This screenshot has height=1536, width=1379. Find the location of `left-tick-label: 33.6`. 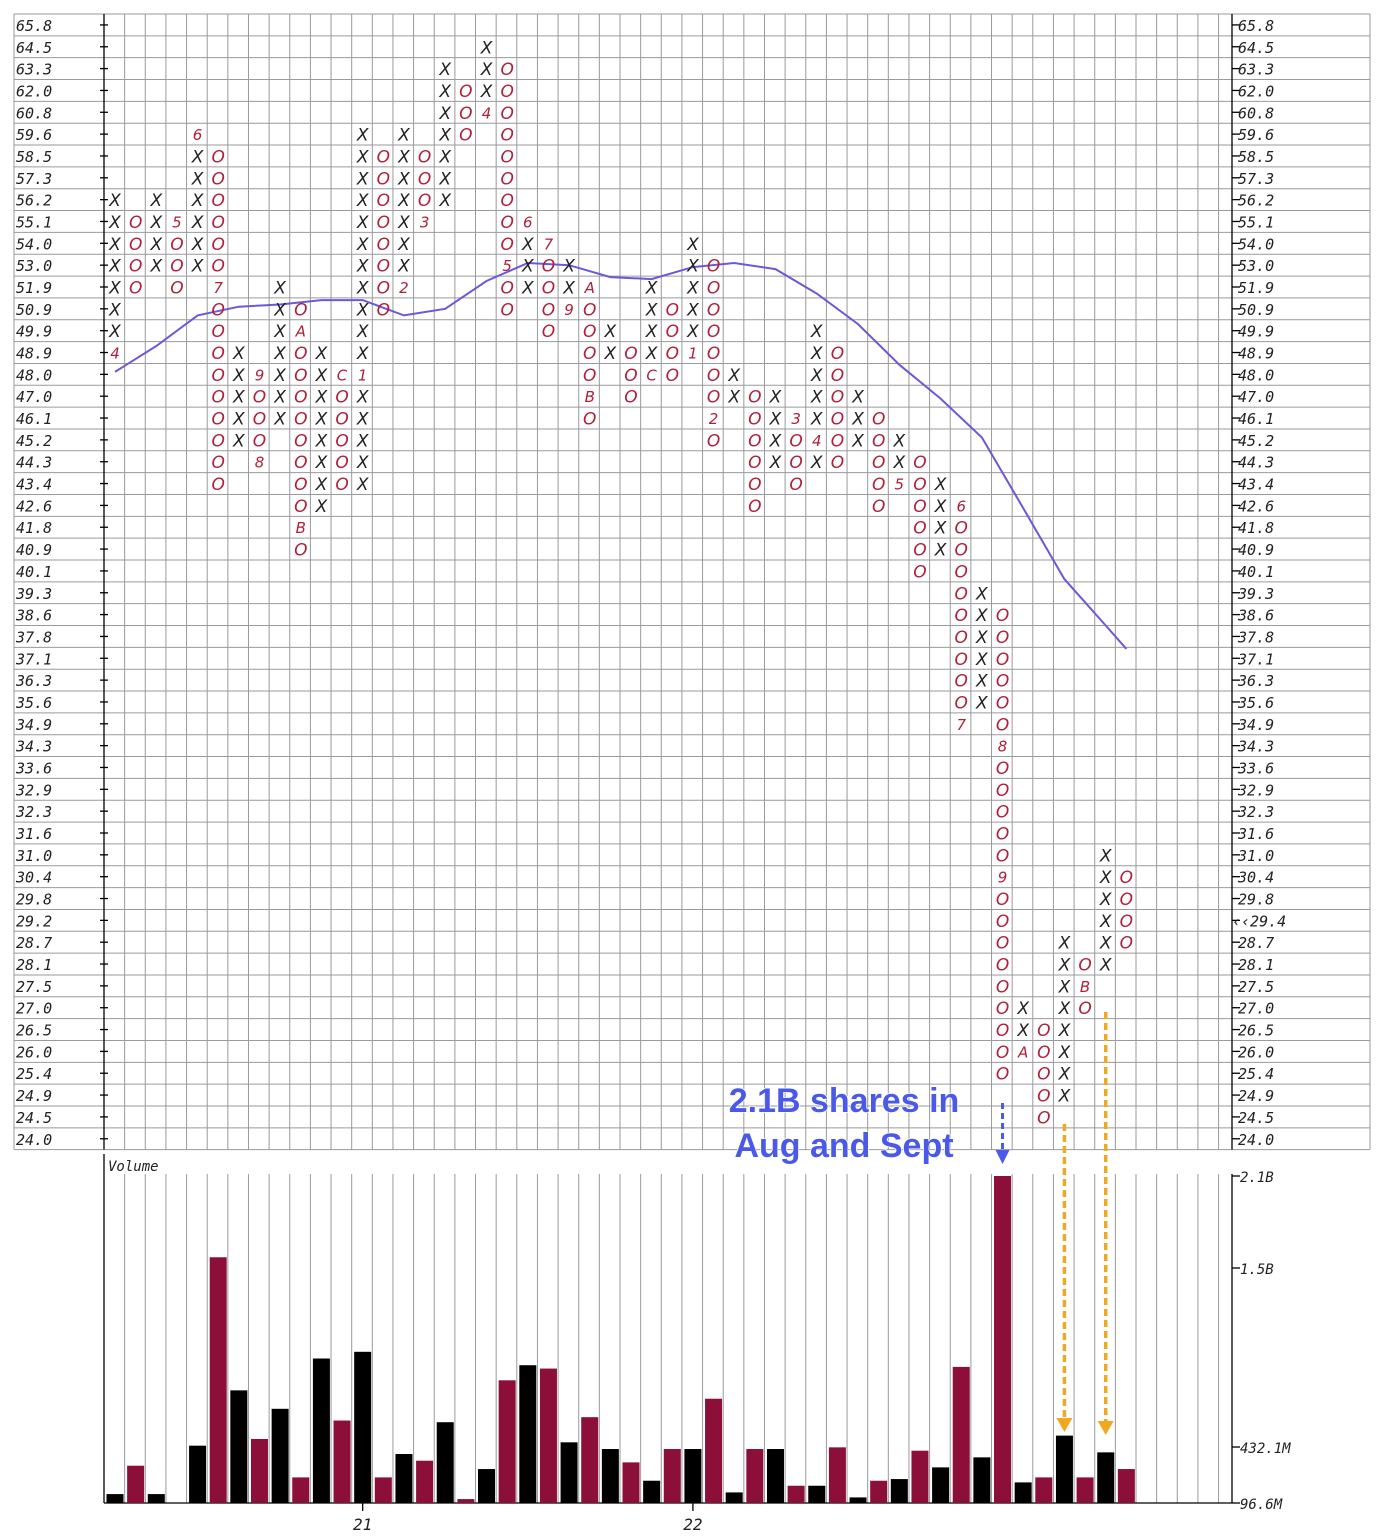

left-tick-label: 33.6 is located at coordinates (33, 768).